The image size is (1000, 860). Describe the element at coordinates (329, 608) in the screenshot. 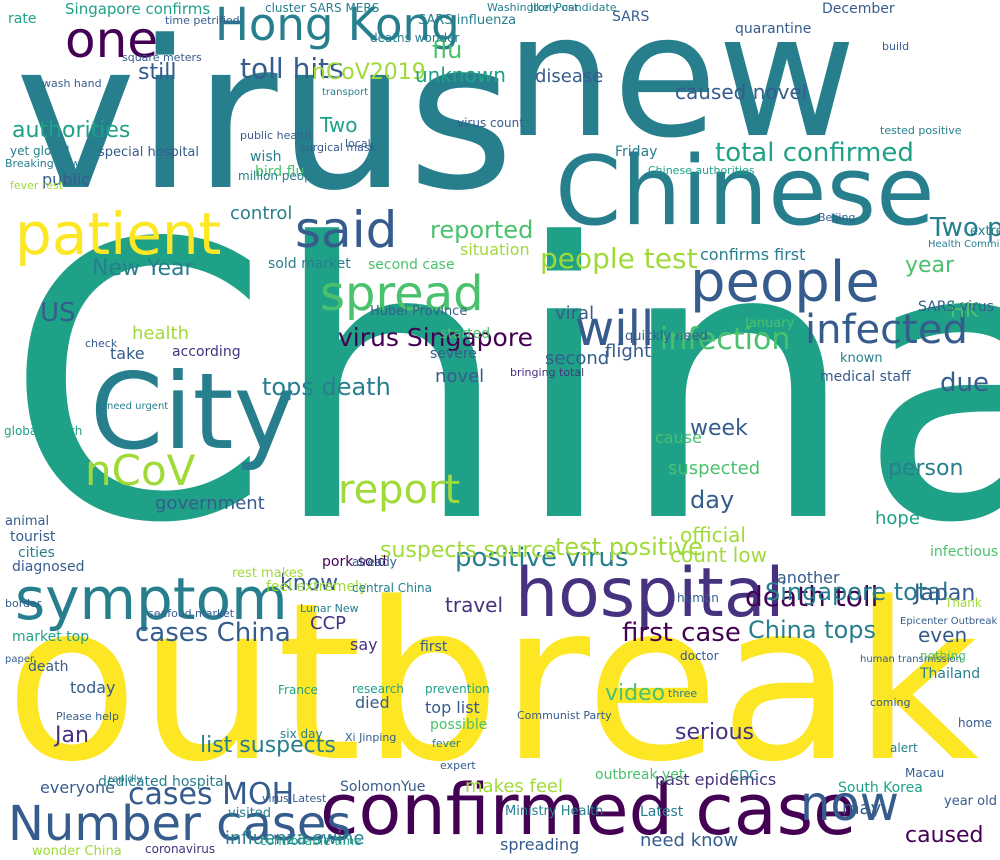

I see `cloud-word: Lunar New` at that location.